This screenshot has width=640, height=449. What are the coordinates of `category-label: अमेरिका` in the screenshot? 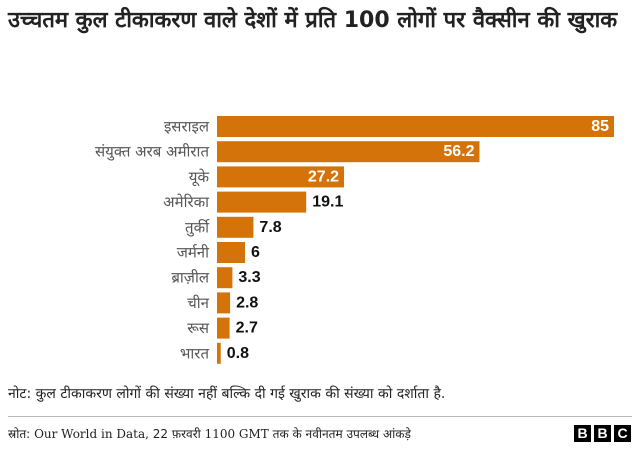 It's located at (186, 202).